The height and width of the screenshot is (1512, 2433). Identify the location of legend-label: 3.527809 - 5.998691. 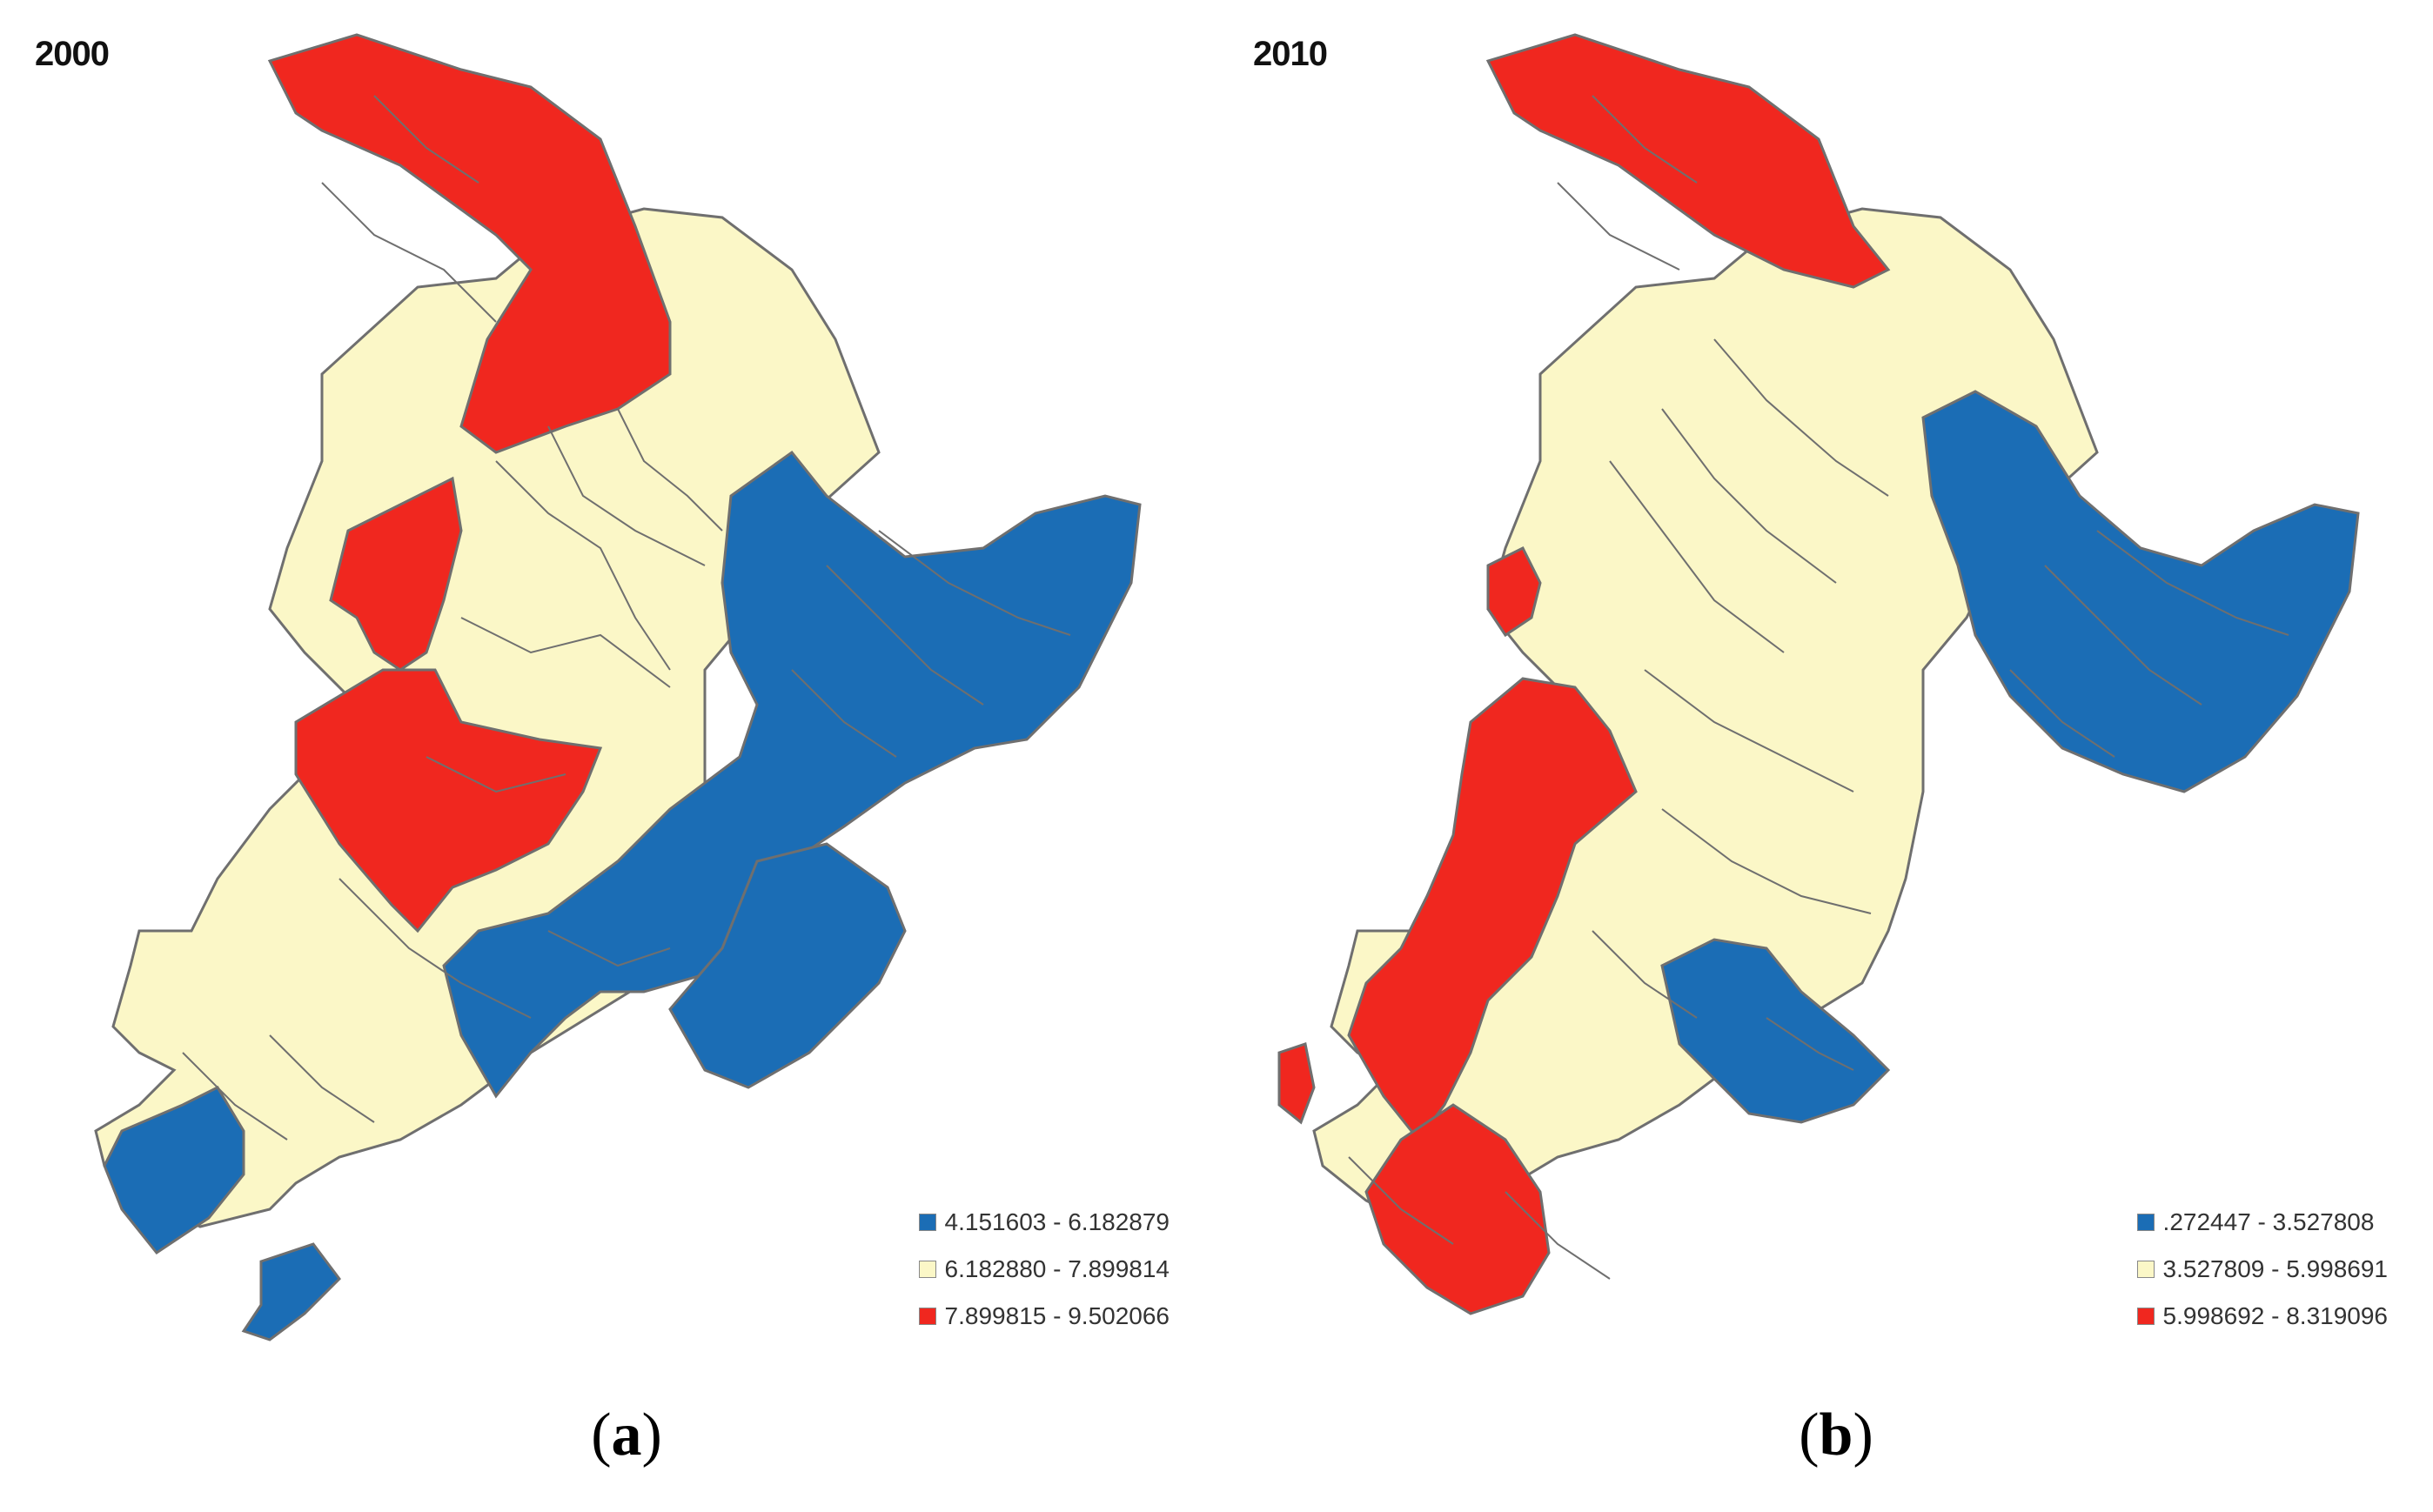
(2275, 1269).